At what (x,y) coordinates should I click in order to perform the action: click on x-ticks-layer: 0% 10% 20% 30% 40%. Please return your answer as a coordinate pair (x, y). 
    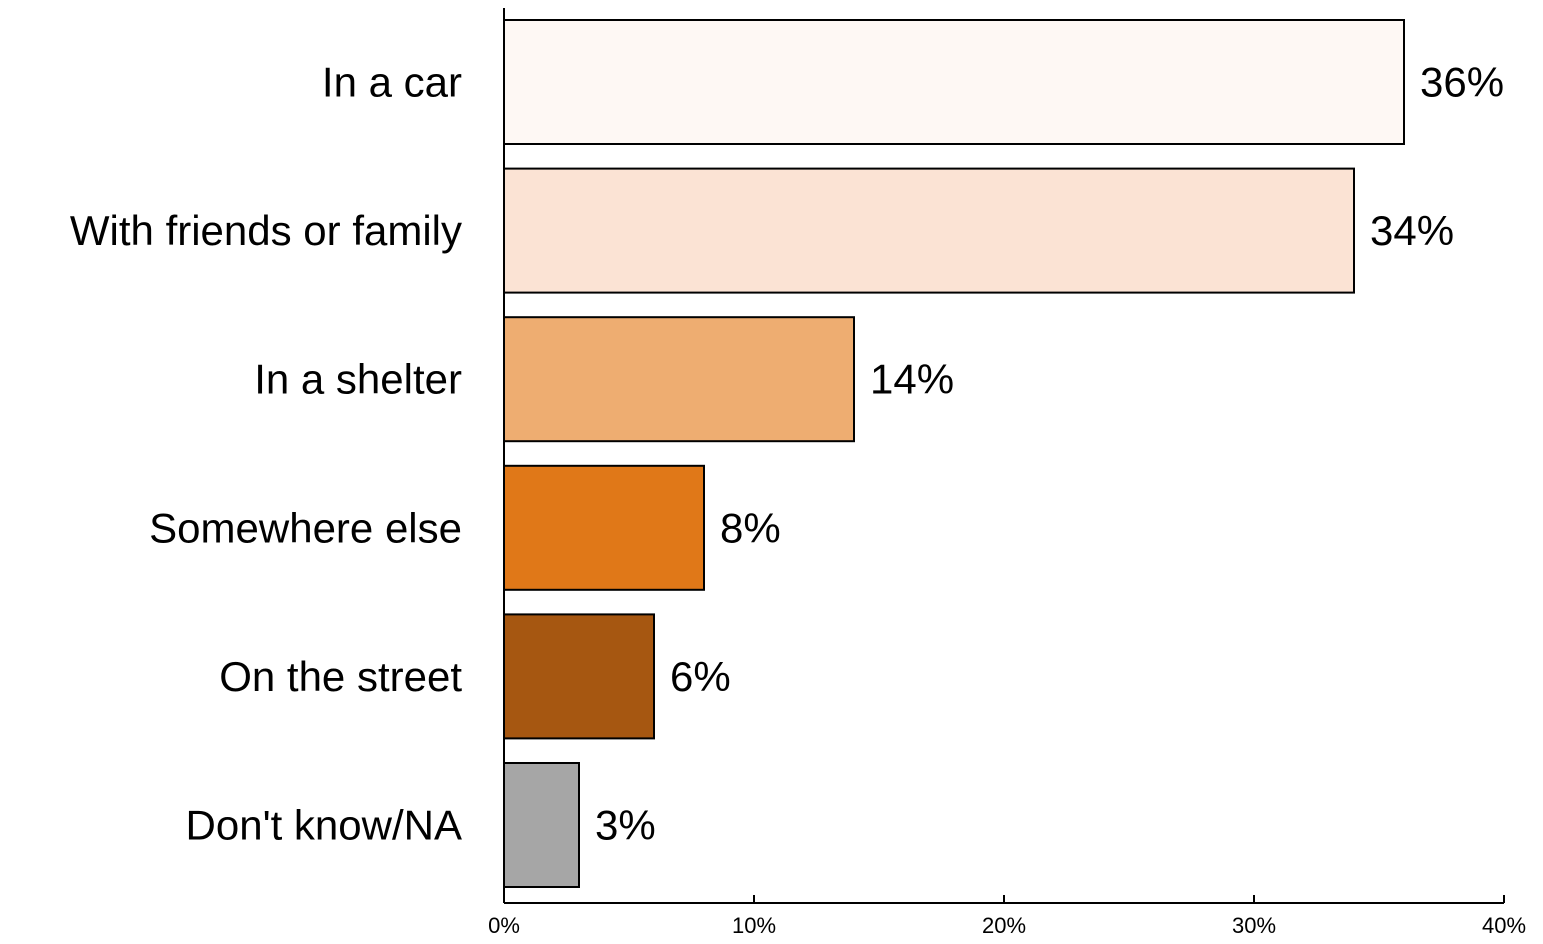
    Looking at the image, I should click on (1007, 916).